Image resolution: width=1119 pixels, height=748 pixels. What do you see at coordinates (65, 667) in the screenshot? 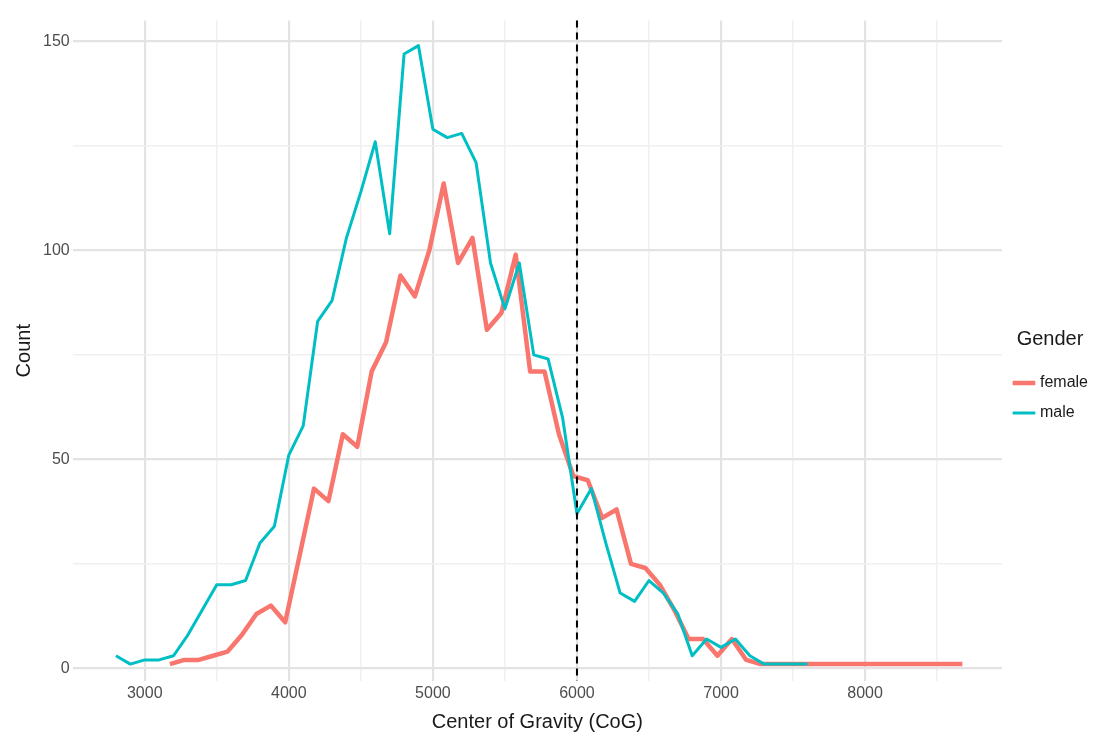
I see `y-tick-label: 0` at bounding box center [65, 667].